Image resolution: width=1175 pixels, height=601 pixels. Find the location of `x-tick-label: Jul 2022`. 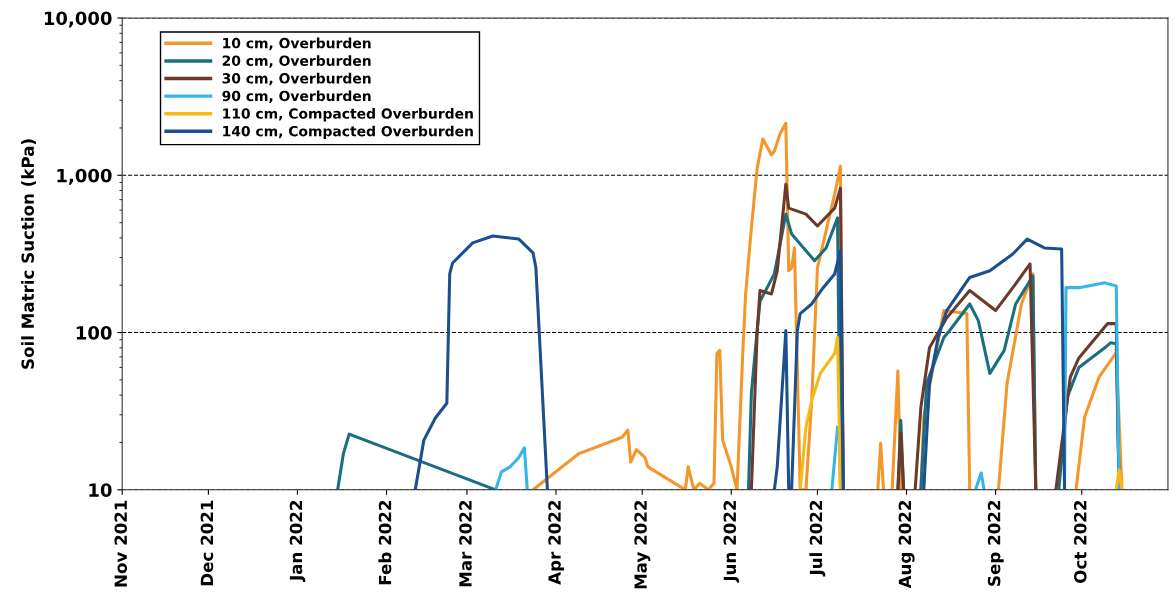

x-tick-label: Jul 2022 is located at coordinates (817, 538).